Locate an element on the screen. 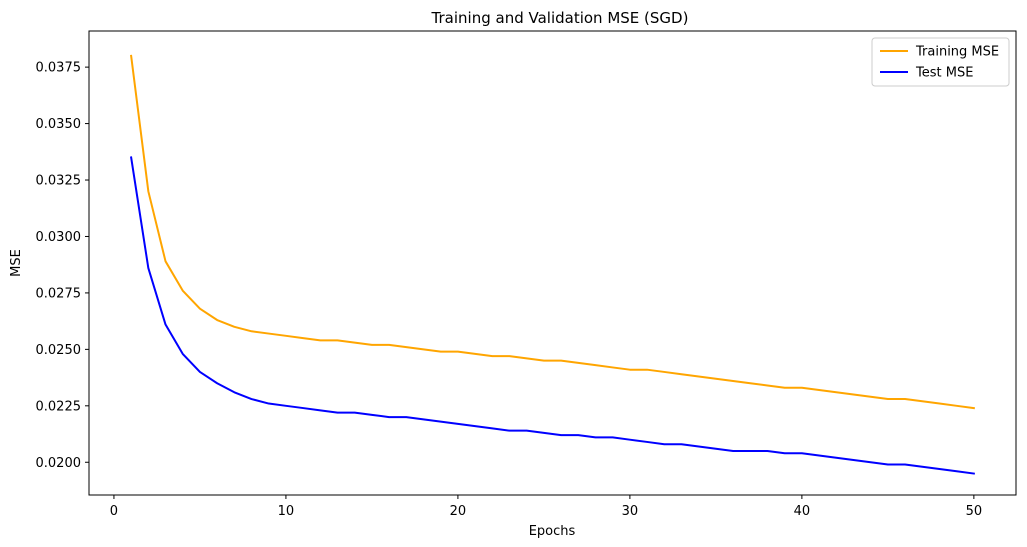  y-tick-label: 0.0250 is located at coordinates (59, 350).